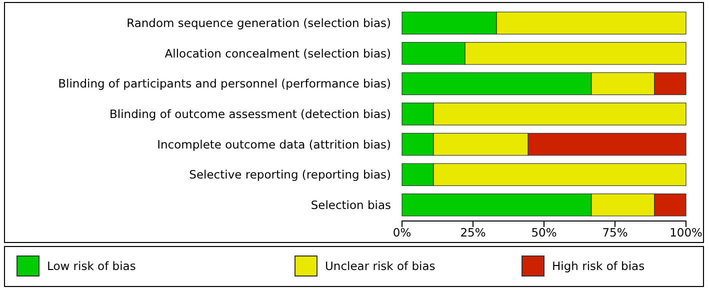 The image size is (709, 293). Describe the element at coordinates (277, 53) in the screenshot. I see `y-tick-label: Allocation concealment (selection bias)` at that location.